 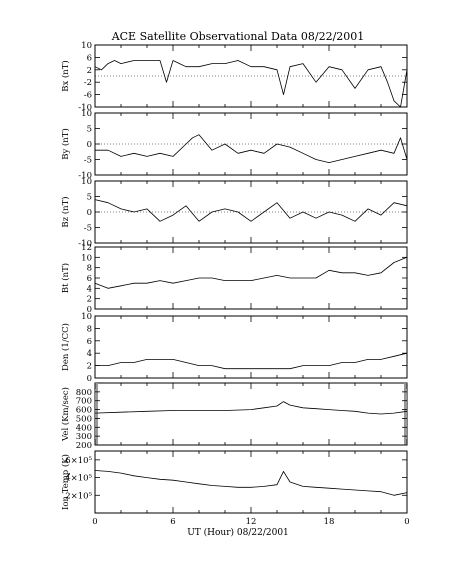 I want to click on y-tick-label: -6, so click(x=88, y=96).